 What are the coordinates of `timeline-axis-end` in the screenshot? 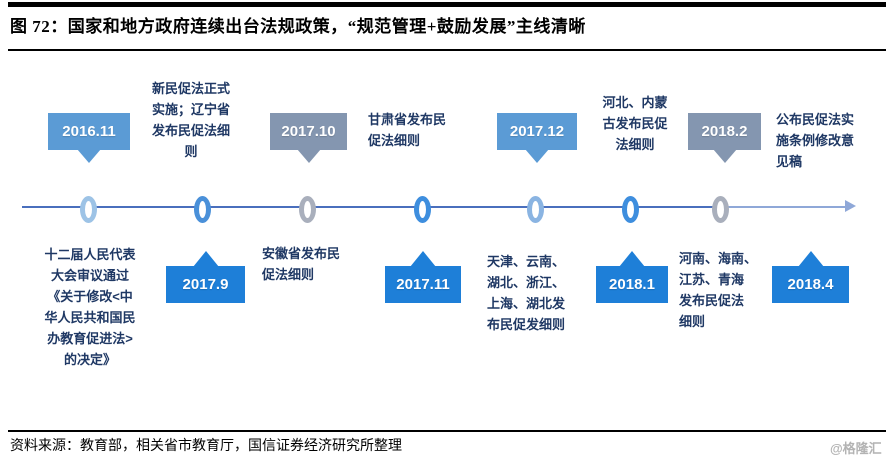 It's located at (785, 207).